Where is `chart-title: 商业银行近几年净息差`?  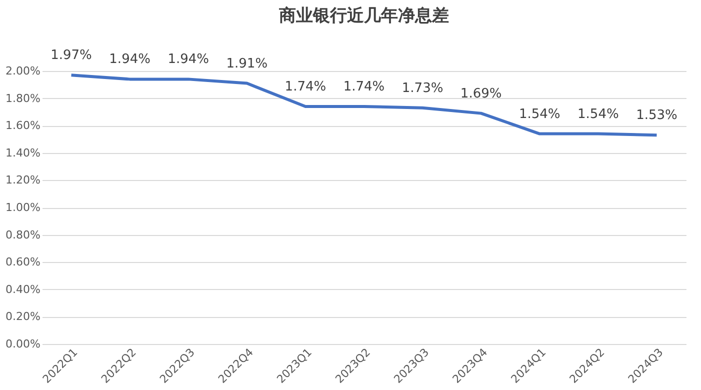
chart-title: 商业银行近几年净息差 is located at coordinates (363, 16).